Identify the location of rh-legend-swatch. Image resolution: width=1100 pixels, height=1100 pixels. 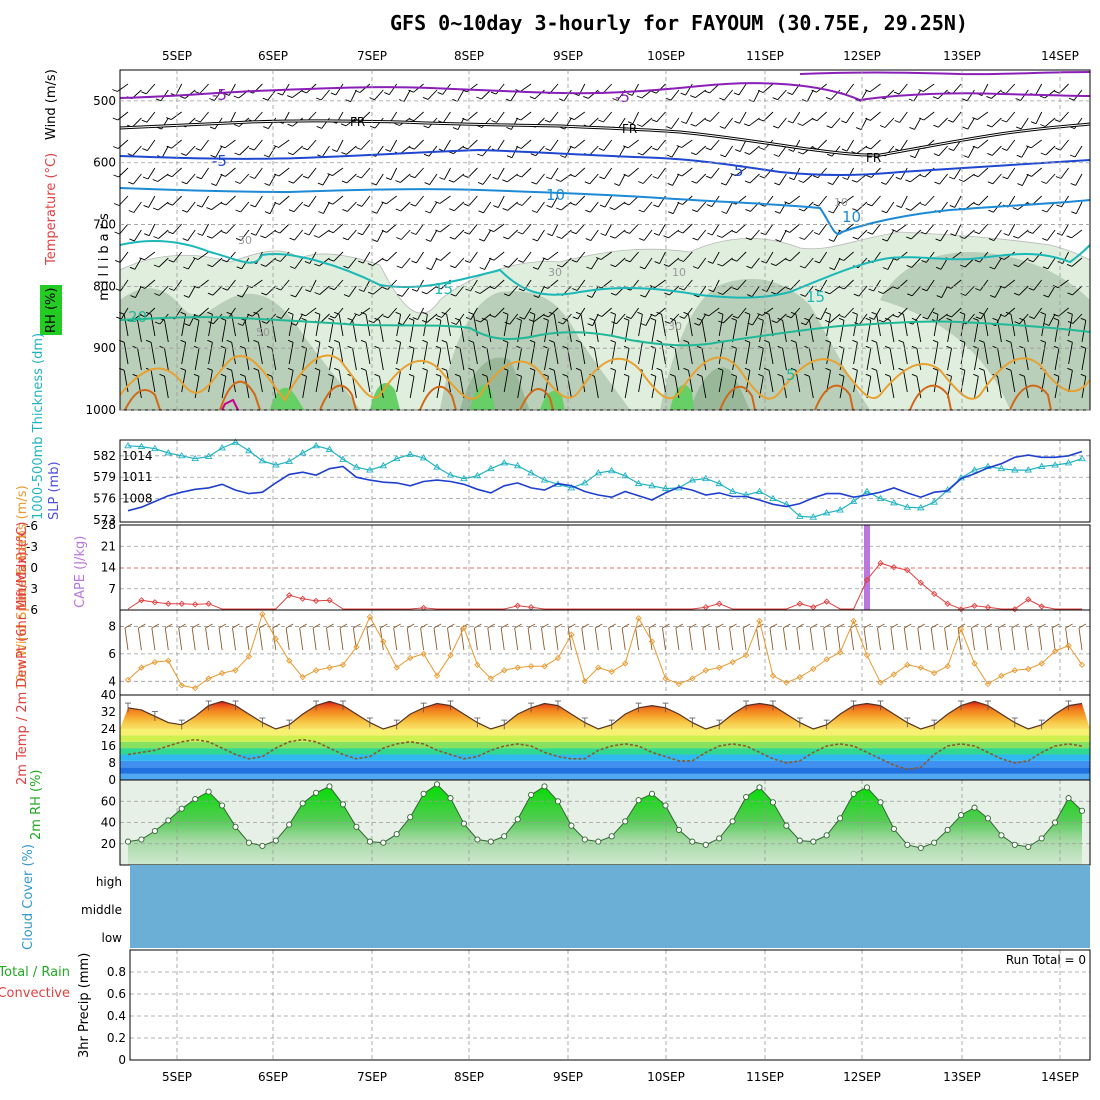
(51, 310).